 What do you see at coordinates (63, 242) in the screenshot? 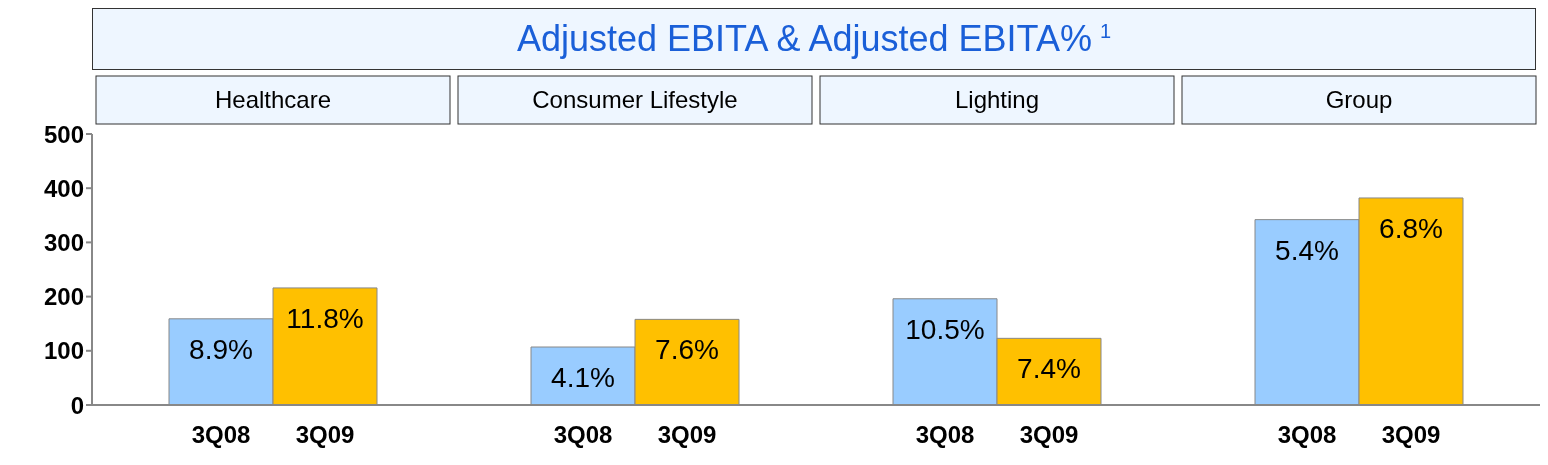
I see `y-tick-label: 300` at bounding box center [63, 242].